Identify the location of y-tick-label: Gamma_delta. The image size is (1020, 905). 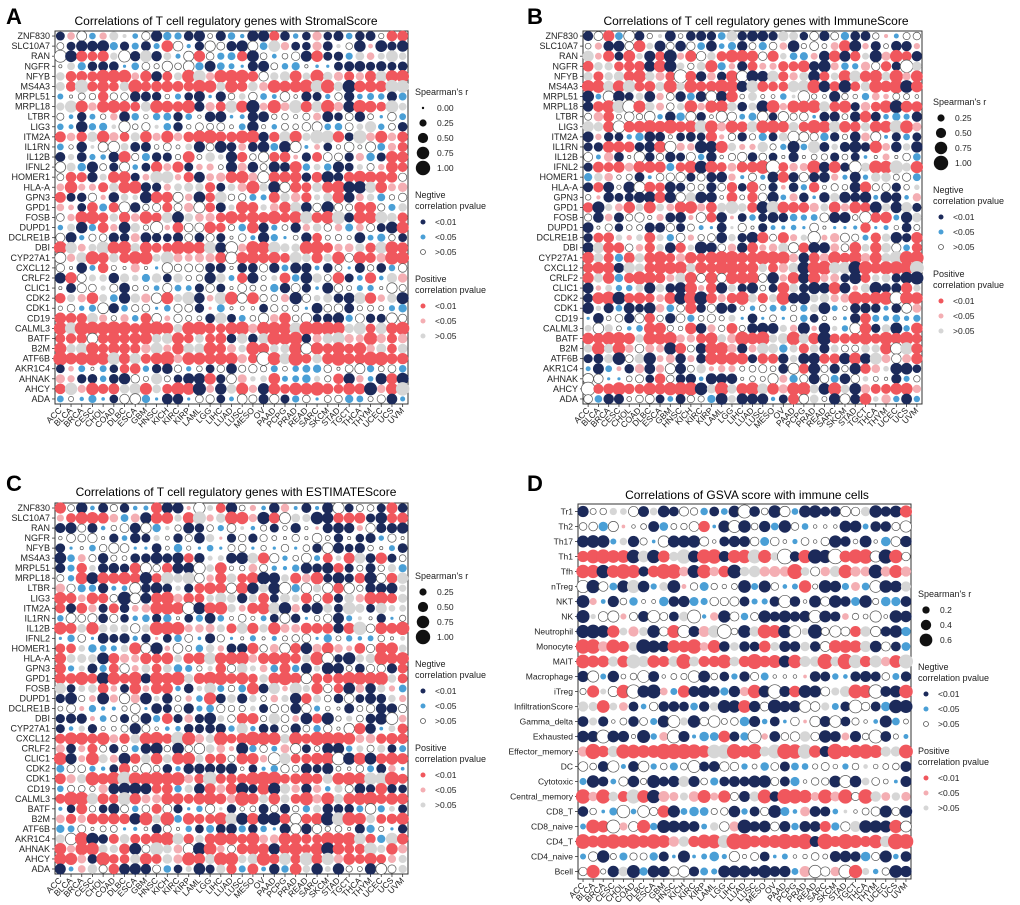
(547, 722).